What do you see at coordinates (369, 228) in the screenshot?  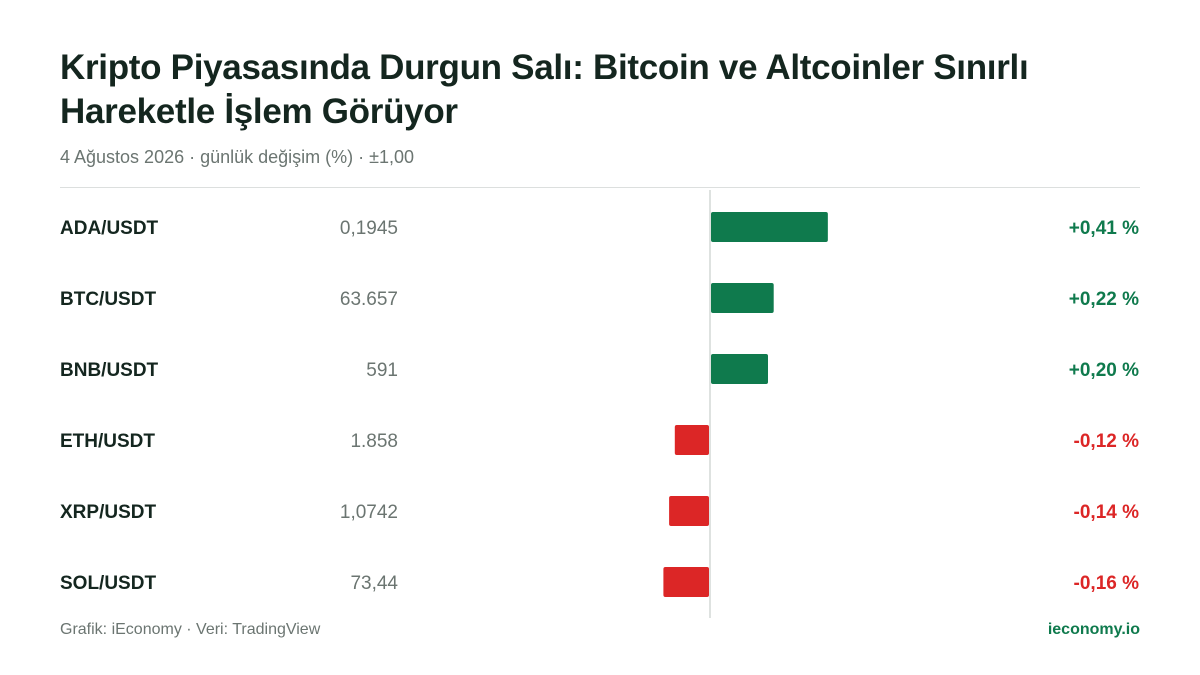 I see `price-label: 0,1945` at bounding box center [369, 228].